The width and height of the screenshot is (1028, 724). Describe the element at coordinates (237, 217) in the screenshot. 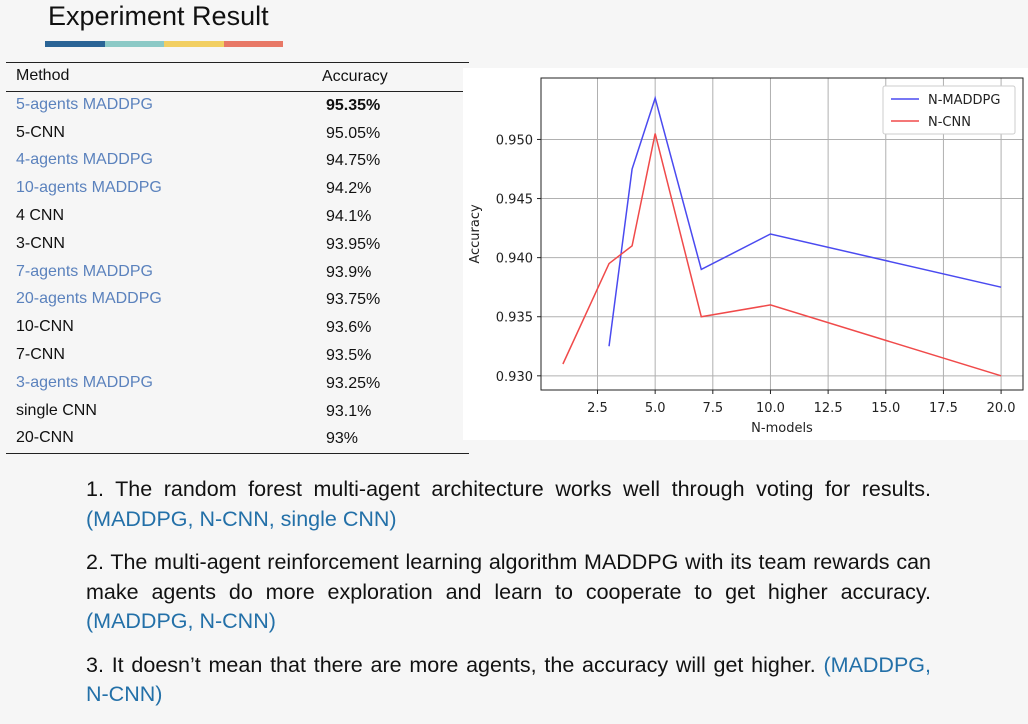

I see `table-row: 4 CNN 94.1%` at that location.